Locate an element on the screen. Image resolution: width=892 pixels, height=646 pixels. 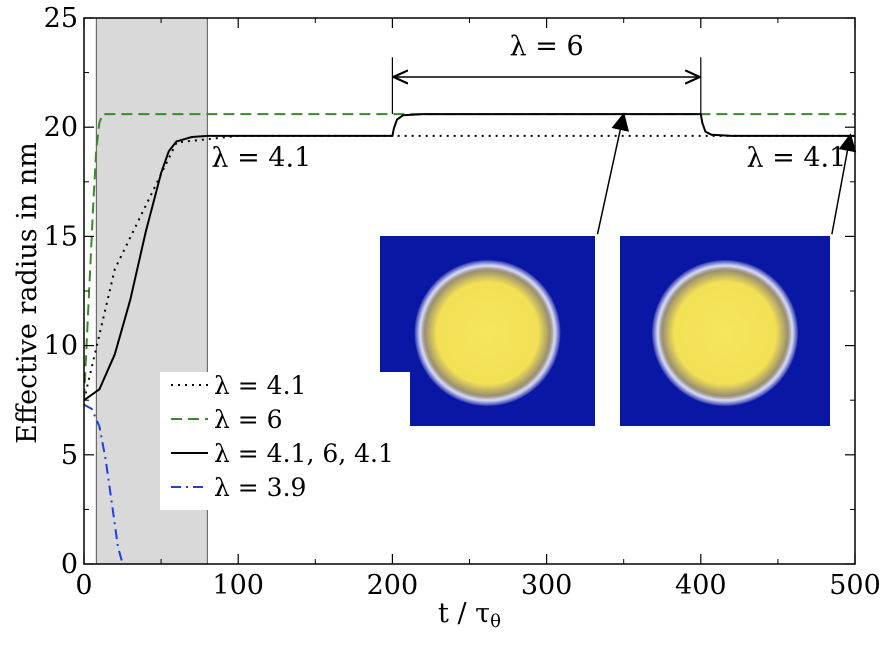
inset-droplet-lambda-4.1-droplet is located at coordinates (725, 333).